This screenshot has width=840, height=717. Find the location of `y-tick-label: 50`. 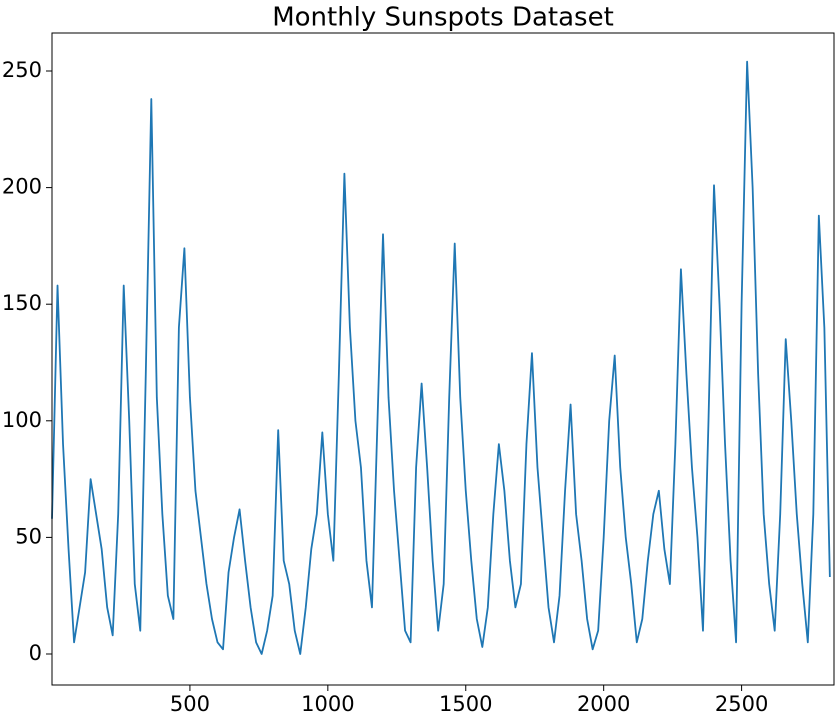

y-tick-label: 50 is located at coordinates (28, 536).